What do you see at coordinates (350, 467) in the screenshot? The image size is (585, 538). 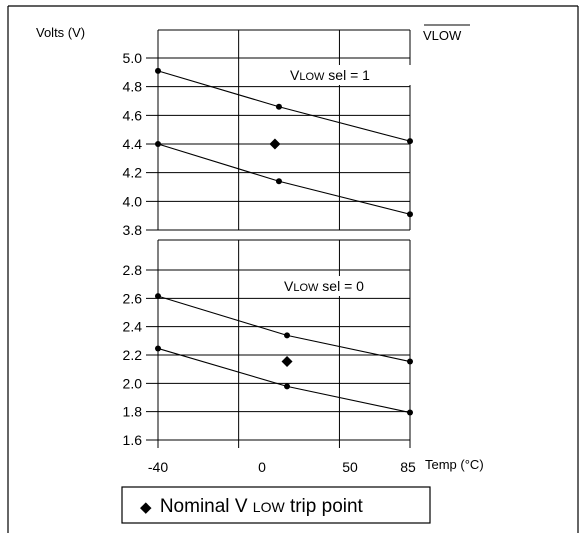 I see `x-tick-label: 50` at bounding box center [350, 467].